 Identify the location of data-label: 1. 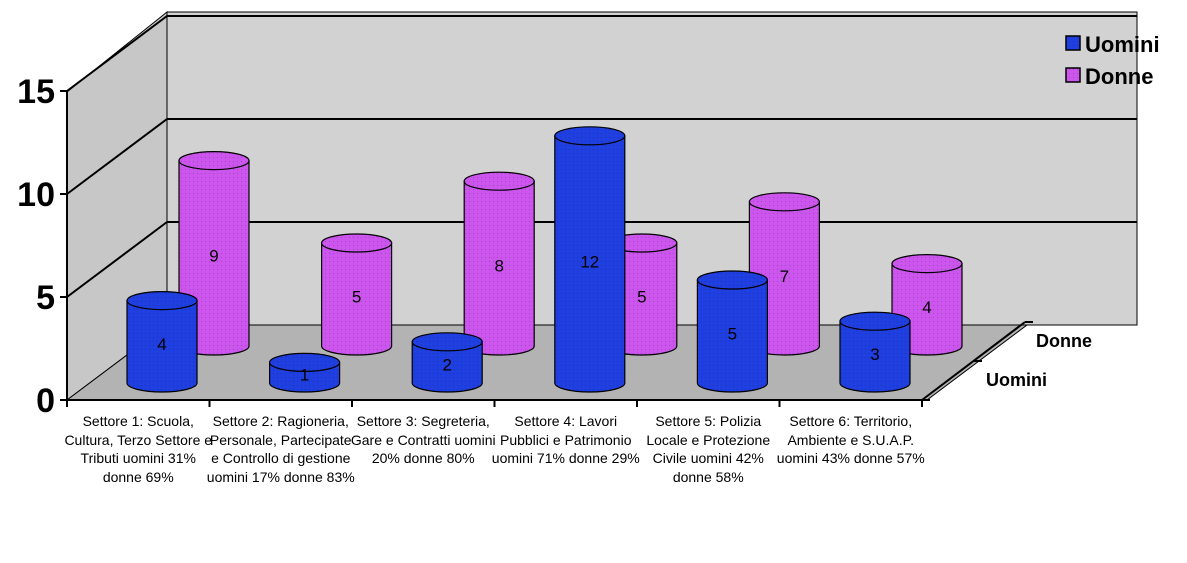
(304, 375).